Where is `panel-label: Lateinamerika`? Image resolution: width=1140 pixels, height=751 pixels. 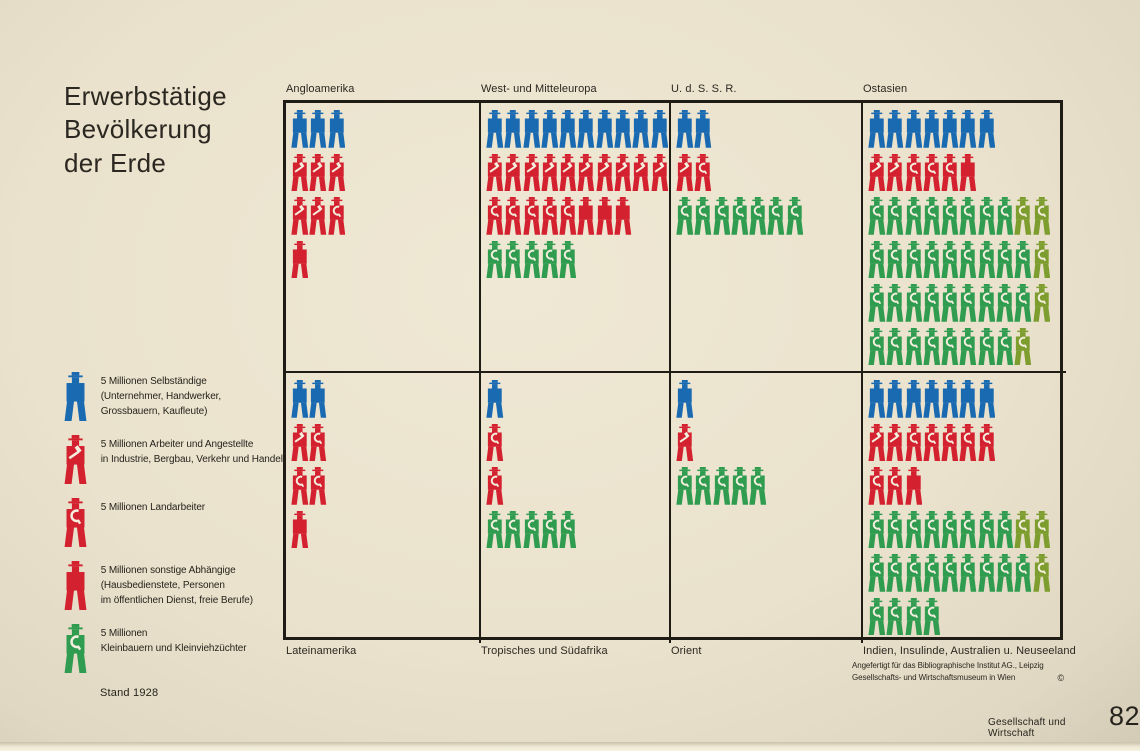 panel-label: Lateinamerika is located at coordinates (321, 651).